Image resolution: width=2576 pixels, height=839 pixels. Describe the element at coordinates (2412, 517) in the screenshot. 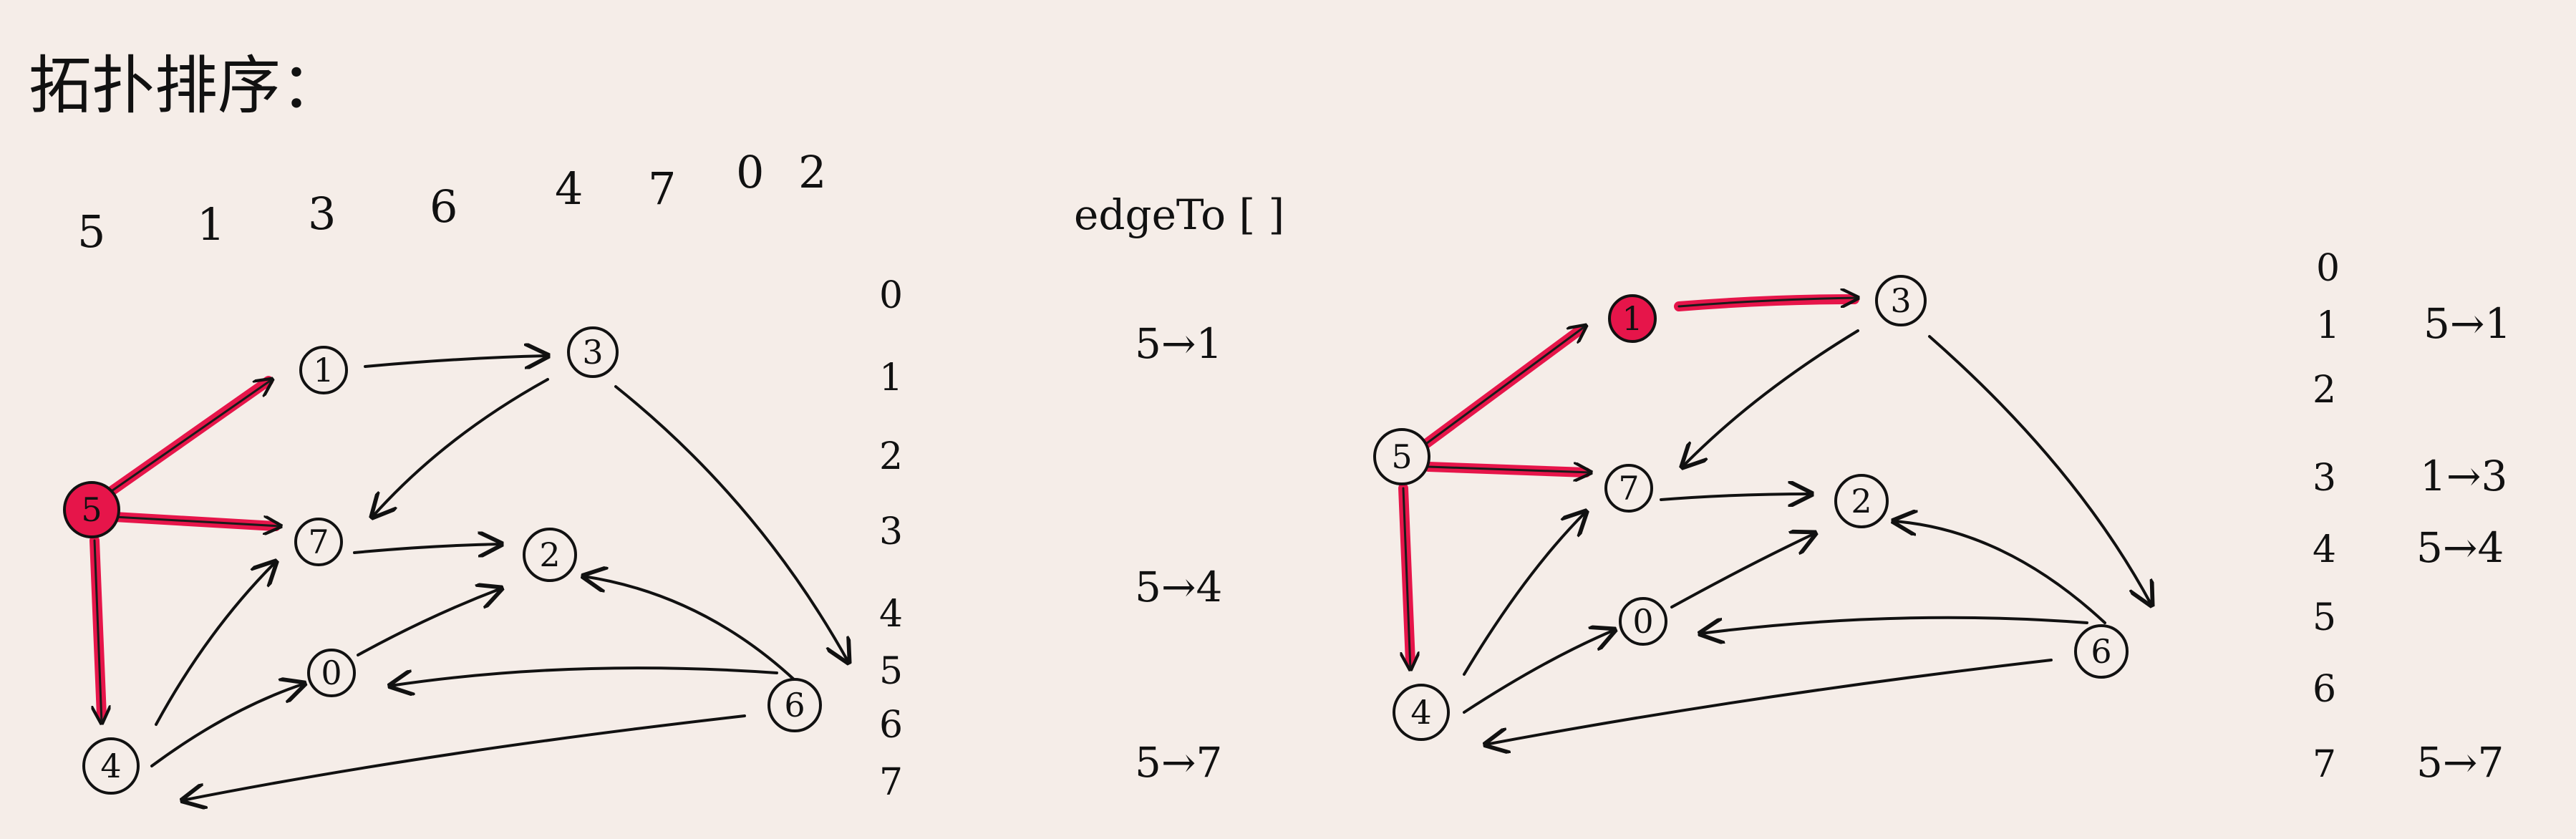

I see `right-edgeto-table: 0 1 2 3 4 5 6 7 5→1 1→3 5→4 5→7` at that location.